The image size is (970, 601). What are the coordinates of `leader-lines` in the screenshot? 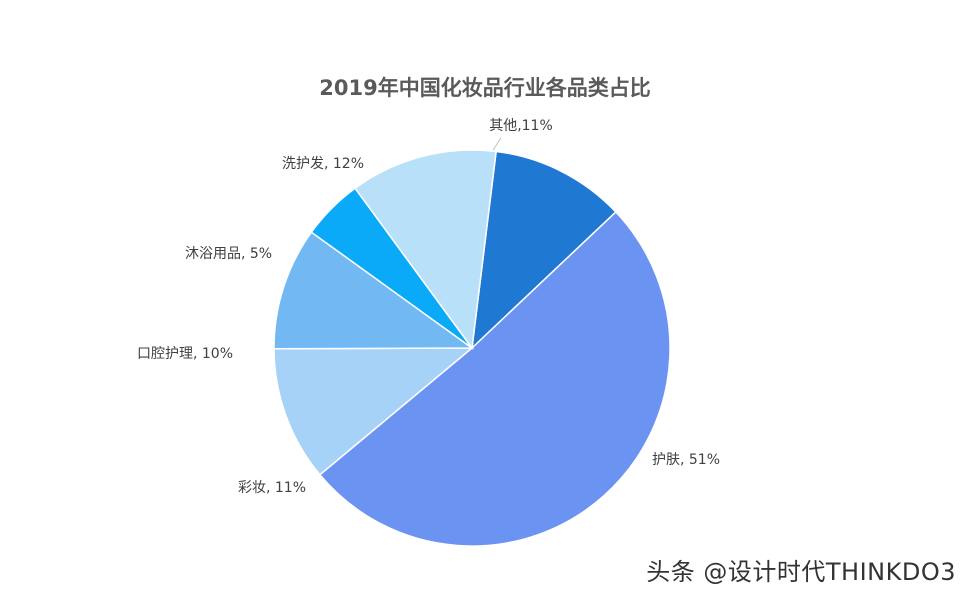 It's located at (497, 144).